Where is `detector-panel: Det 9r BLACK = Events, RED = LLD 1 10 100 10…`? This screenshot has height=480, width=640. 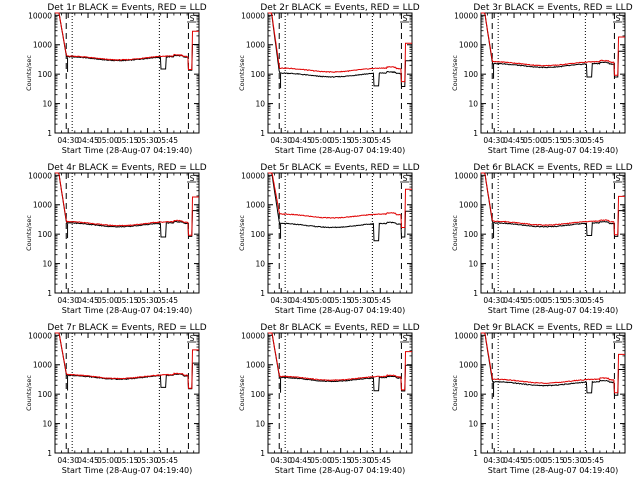
detector-panel: Det 9r BLACK = Events, RED = LLD 1 10 100 10… is located at coordinates (542, 399).